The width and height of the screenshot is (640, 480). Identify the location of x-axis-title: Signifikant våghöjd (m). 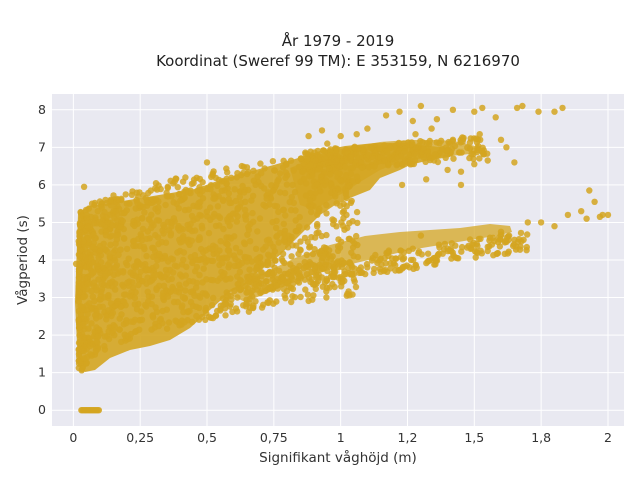
(338, 457).